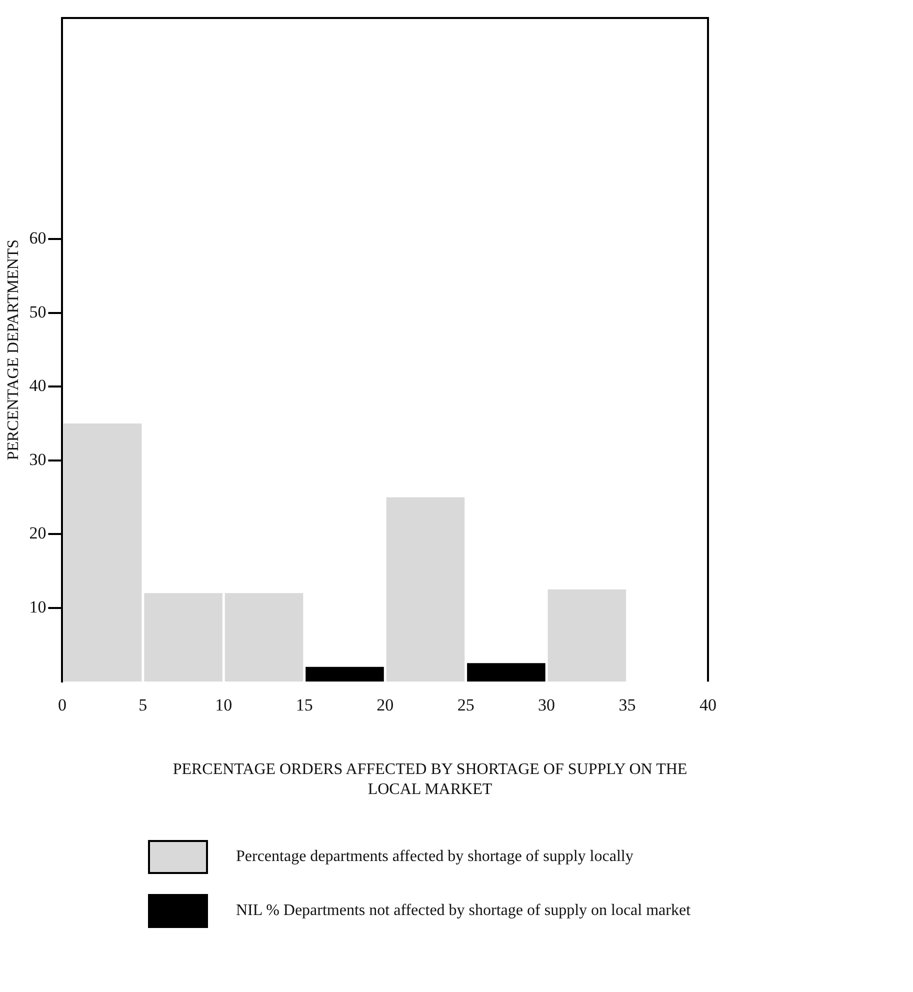 This screenshot has height=992, width=913. Describe the element at coordinates (430, 780) in the screenshot. I see `x-axis-title: PERCENTAGE ORDERS AFFECTED BY SHORTAGE OF SUPPLY ON THE LOCAL MARKET` at that location.